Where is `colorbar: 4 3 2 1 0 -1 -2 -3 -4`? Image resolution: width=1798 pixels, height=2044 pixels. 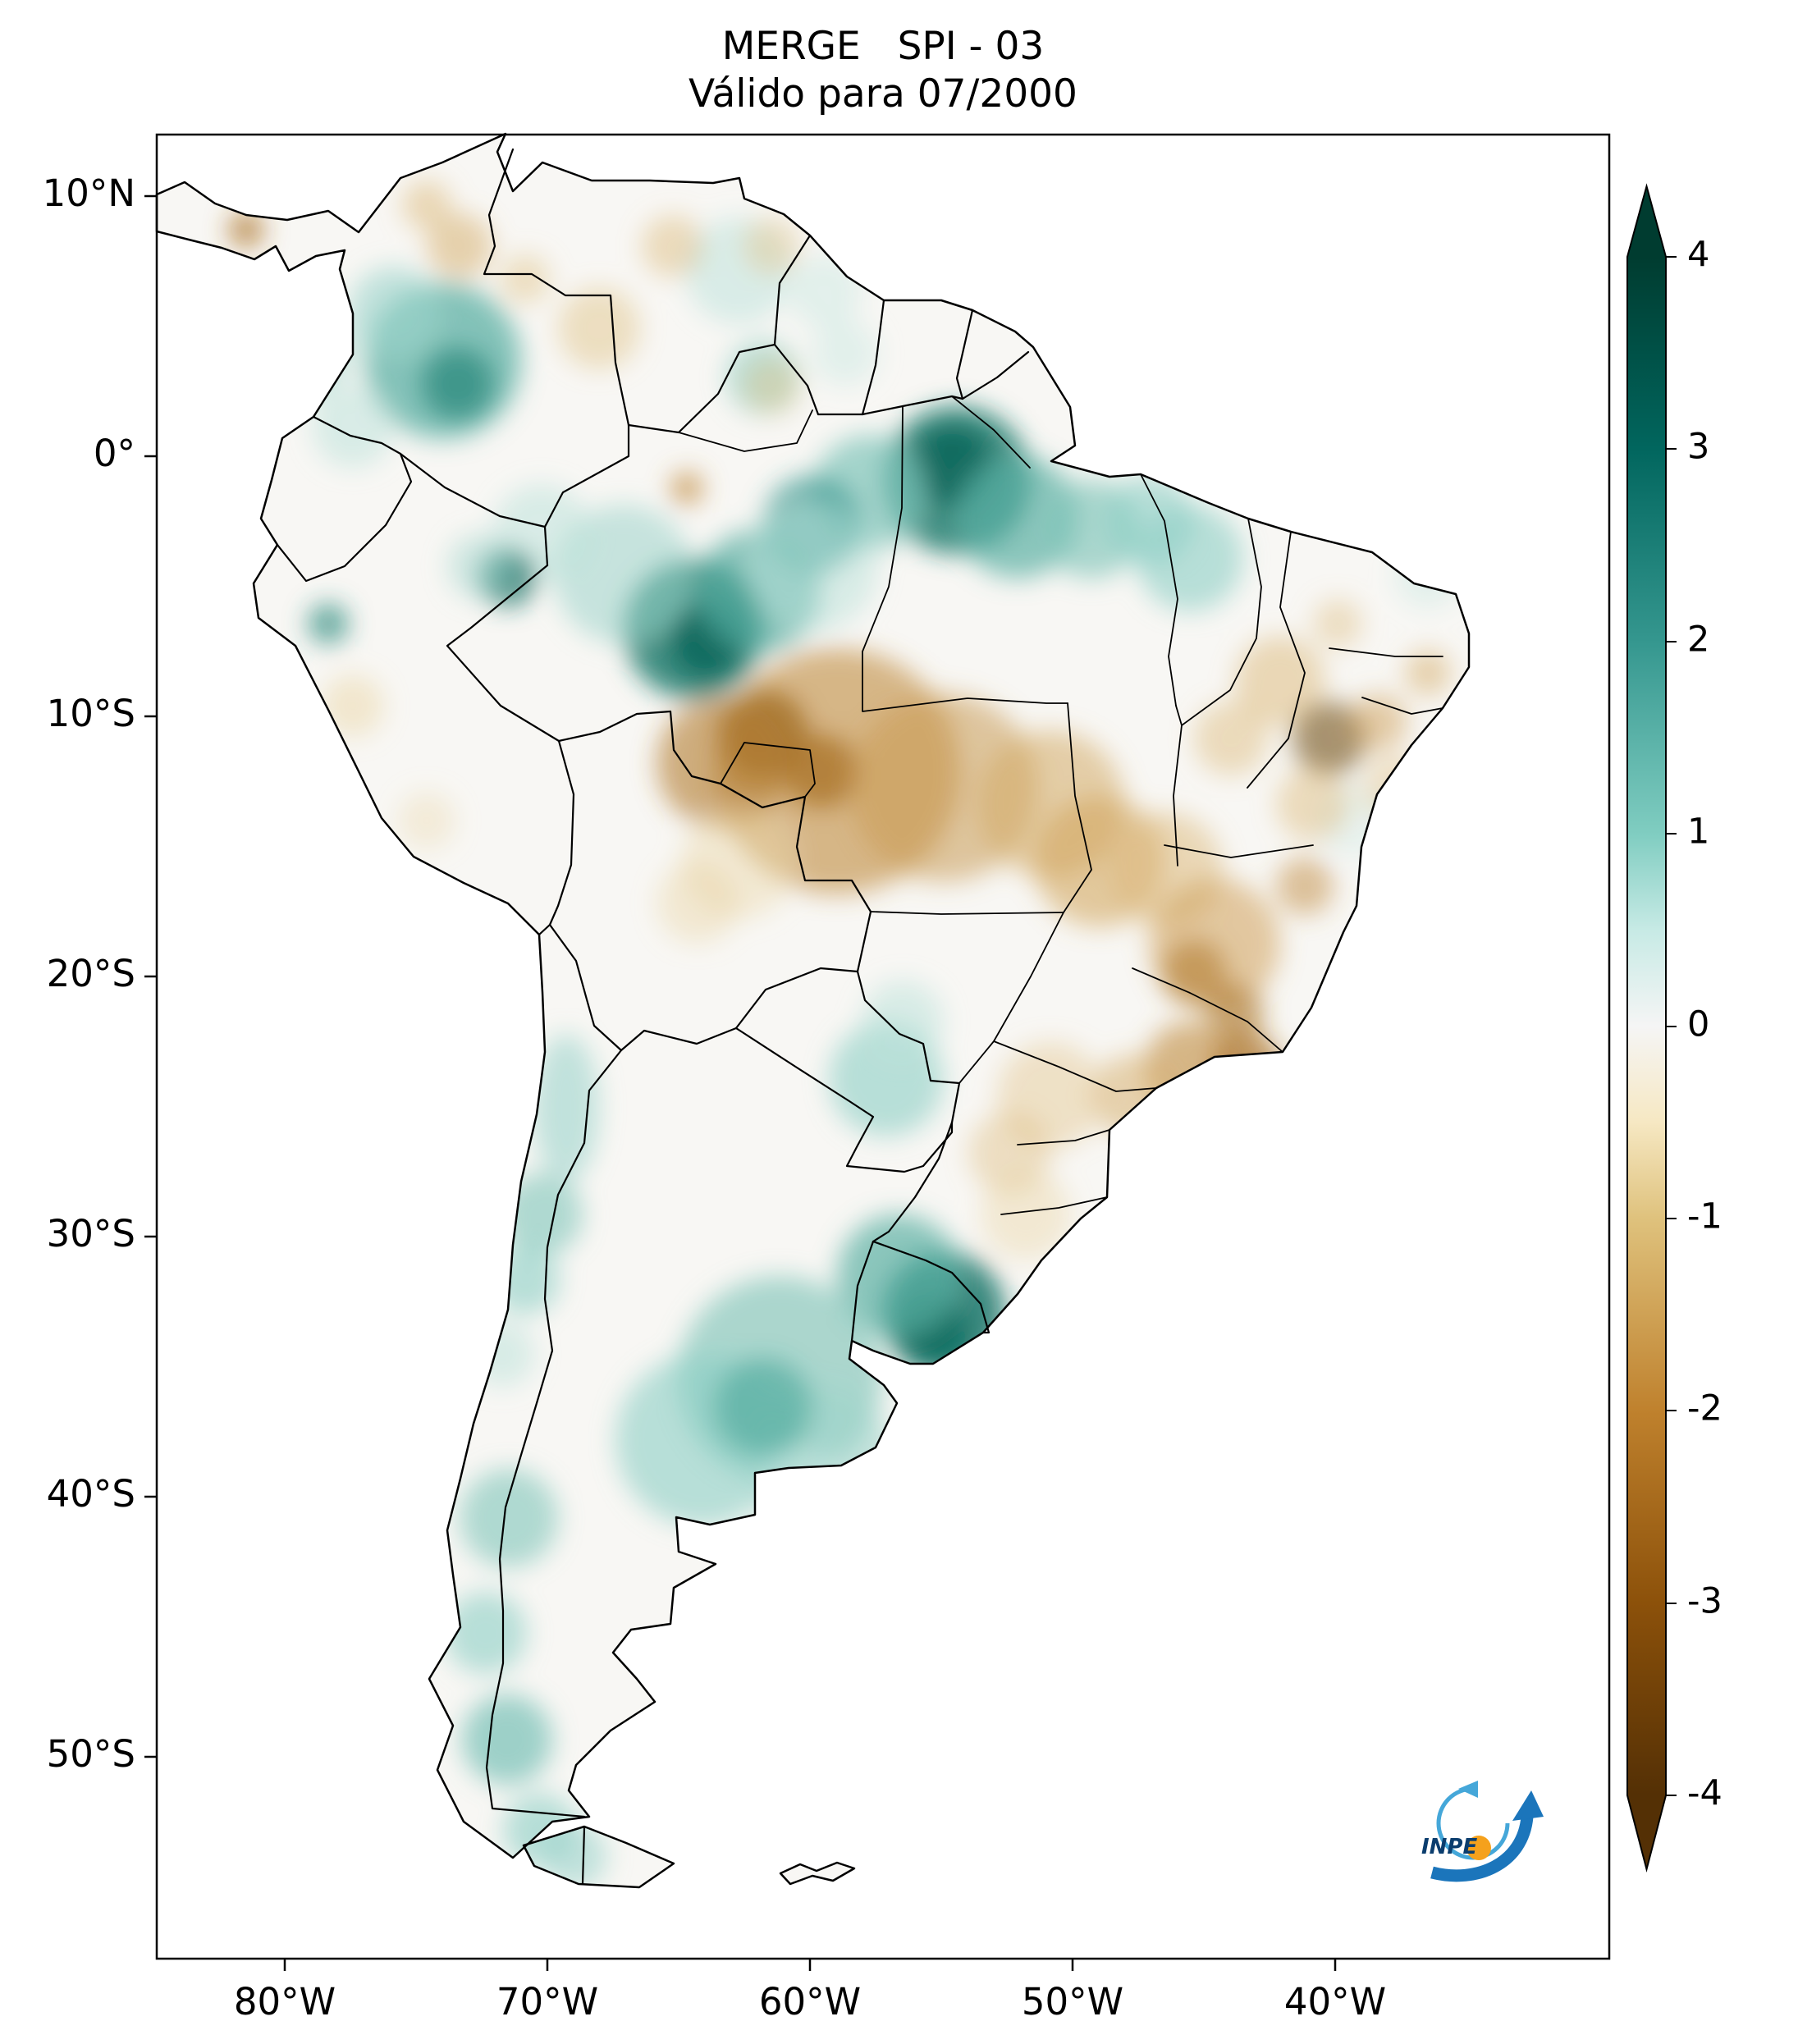
colorbar: 4 3 2 1 0 -1 -2 -3 -4 is located at coordinates (1674, 1028).